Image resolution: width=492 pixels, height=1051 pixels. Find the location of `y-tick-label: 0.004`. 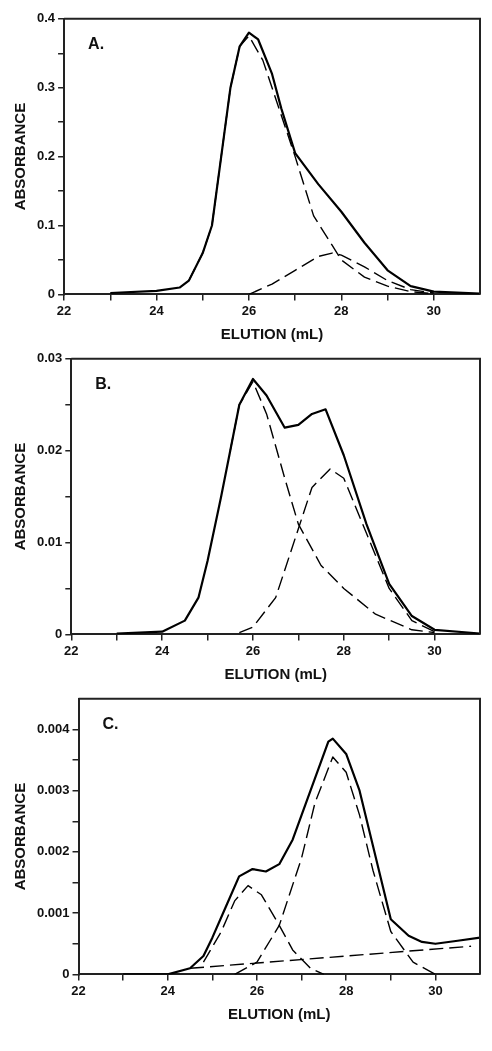

y-tick-label: 0.004 is located at coordinates (53, 728).